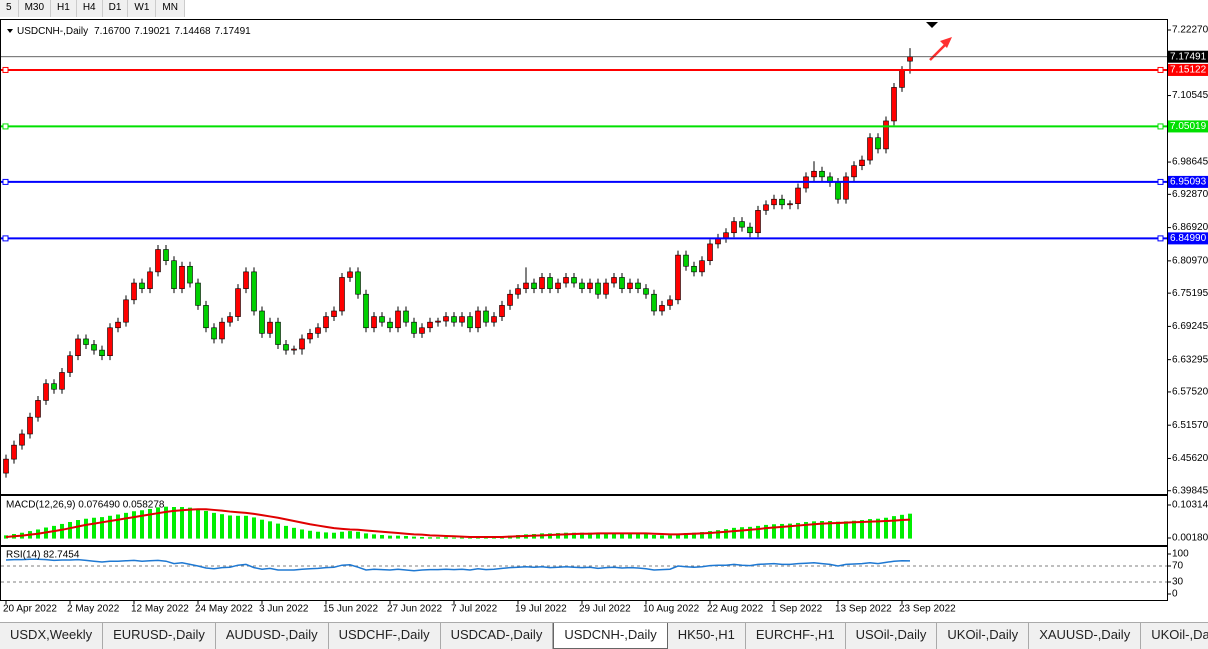  I want to click on chart-tab: USDX,Weekly, so click(52, 636).